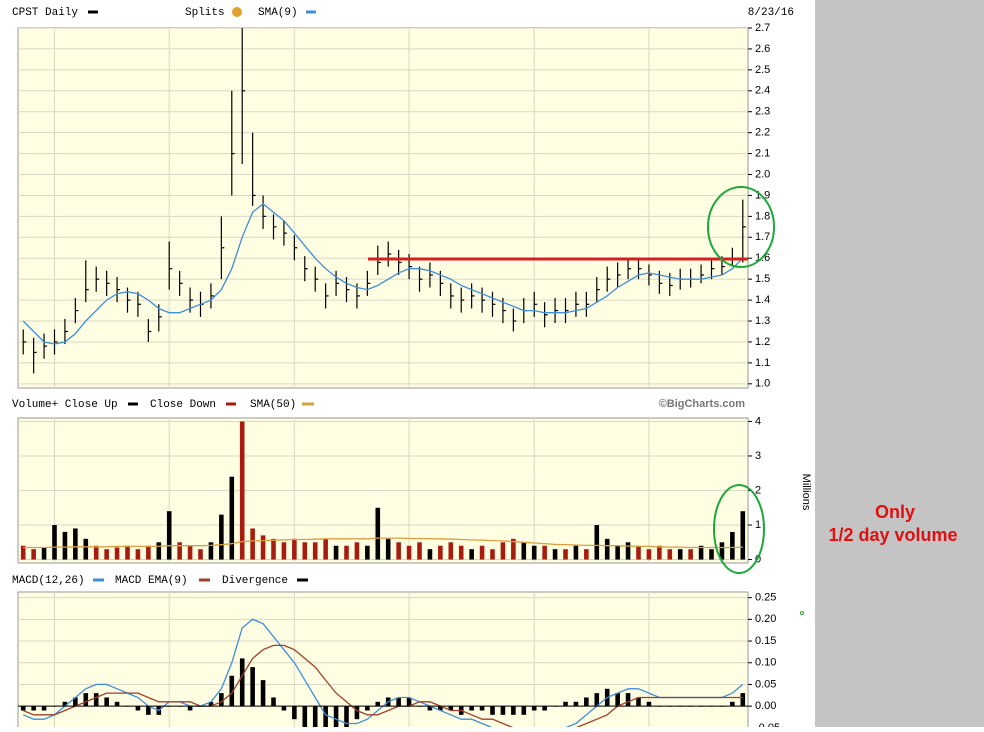  I want to click on y-tick-label: 2.7, so click(762, 28).